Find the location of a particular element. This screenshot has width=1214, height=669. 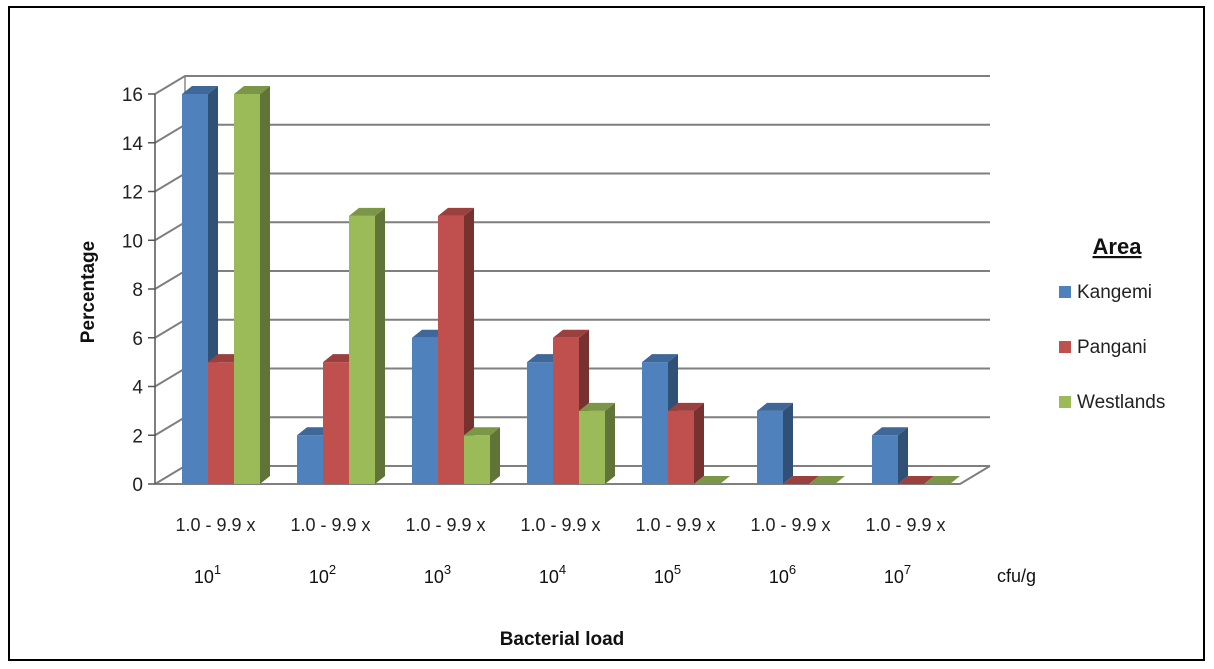

y-tick-label: 10 is located at coordinates (132, 241).